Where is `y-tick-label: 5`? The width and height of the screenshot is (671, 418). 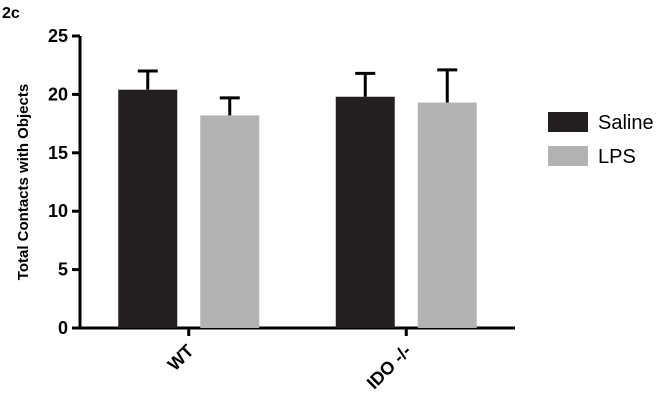 y-tick-label: 5 is located at coordinates (63, 270).